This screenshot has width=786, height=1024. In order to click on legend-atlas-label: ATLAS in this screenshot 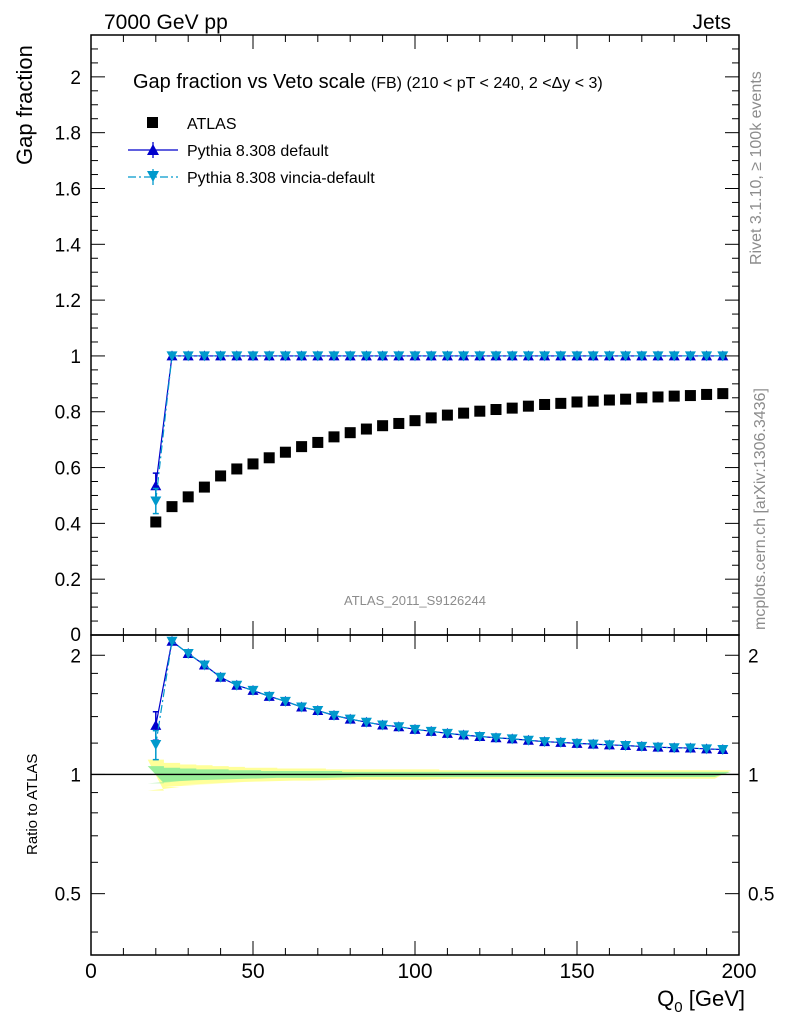, I will do `click(212, 124)`.